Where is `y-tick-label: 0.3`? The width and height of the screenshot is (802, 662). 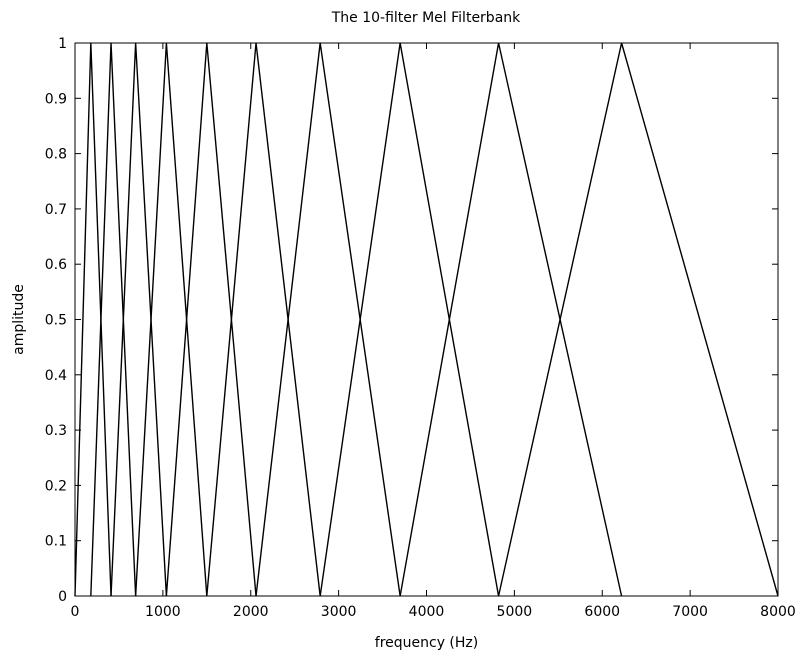
y-tick-label: 0.3 is located at coordinates (56, 431).